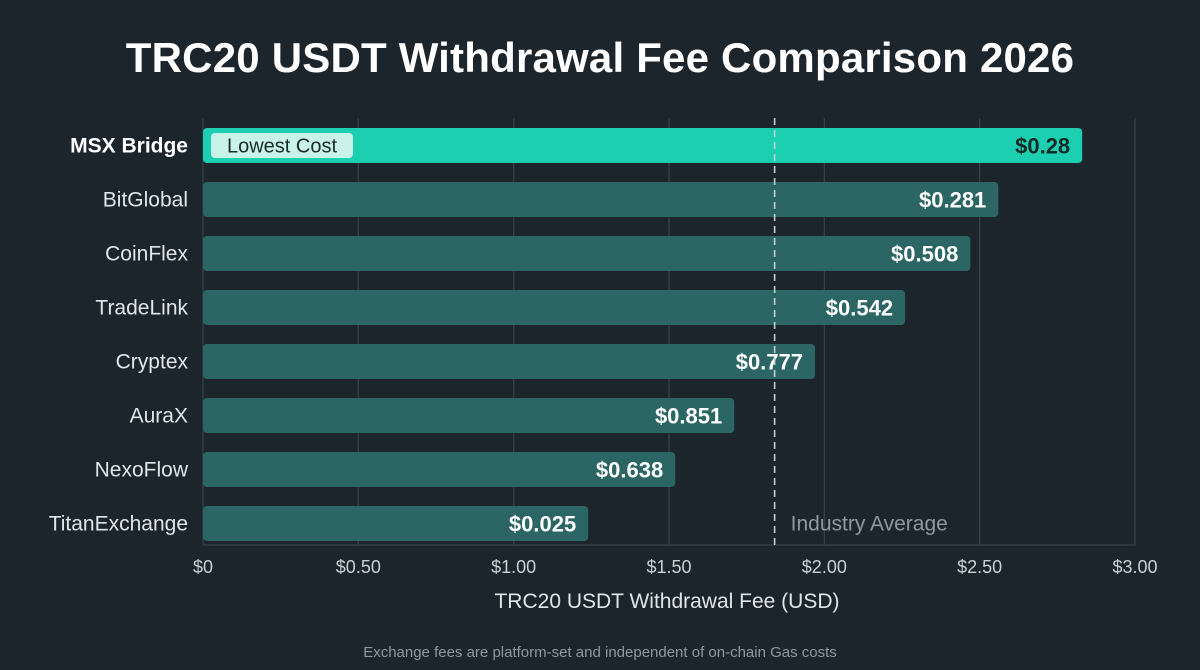  I want to click on category-label: CoinFlex, so click(146, 254).